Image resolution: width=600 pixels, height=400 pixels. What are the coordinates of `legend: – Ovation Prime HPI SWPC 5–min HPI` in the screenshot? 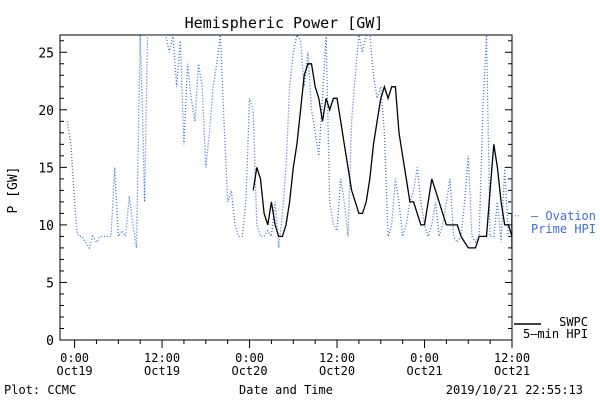 It's located at (554, 275).